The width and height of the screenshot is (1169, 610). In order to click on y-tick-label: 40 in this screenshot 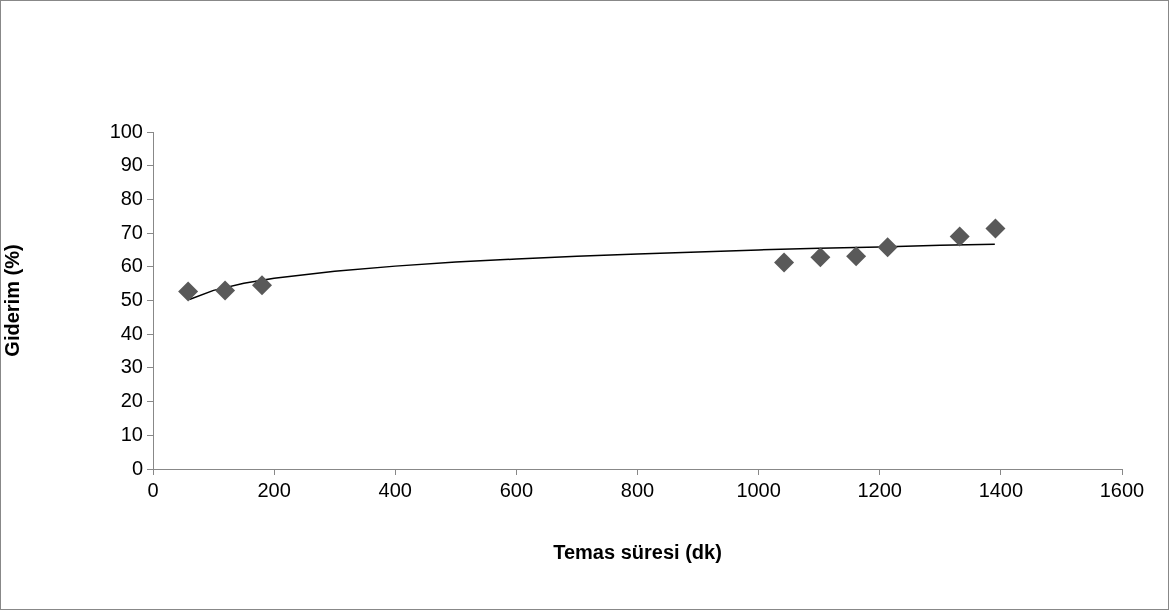, I will do `click(131, 332)`.